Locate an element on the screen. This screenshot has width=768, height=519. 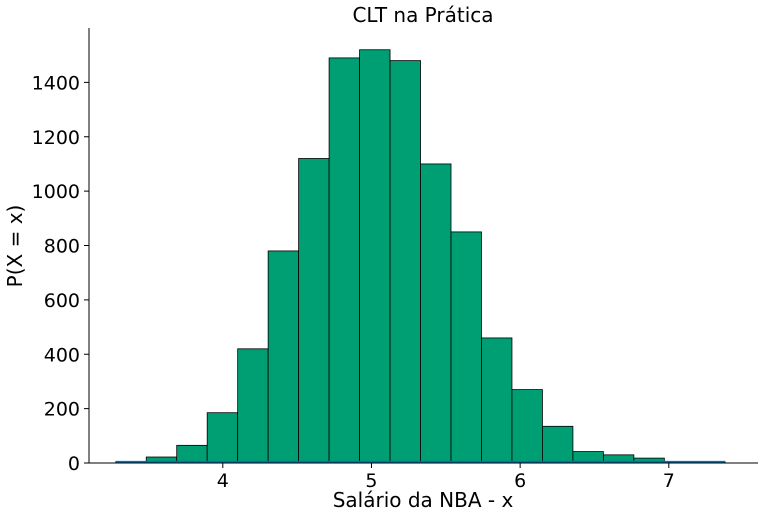
y-tick-label: 200 is located at coordinates (62, 410).